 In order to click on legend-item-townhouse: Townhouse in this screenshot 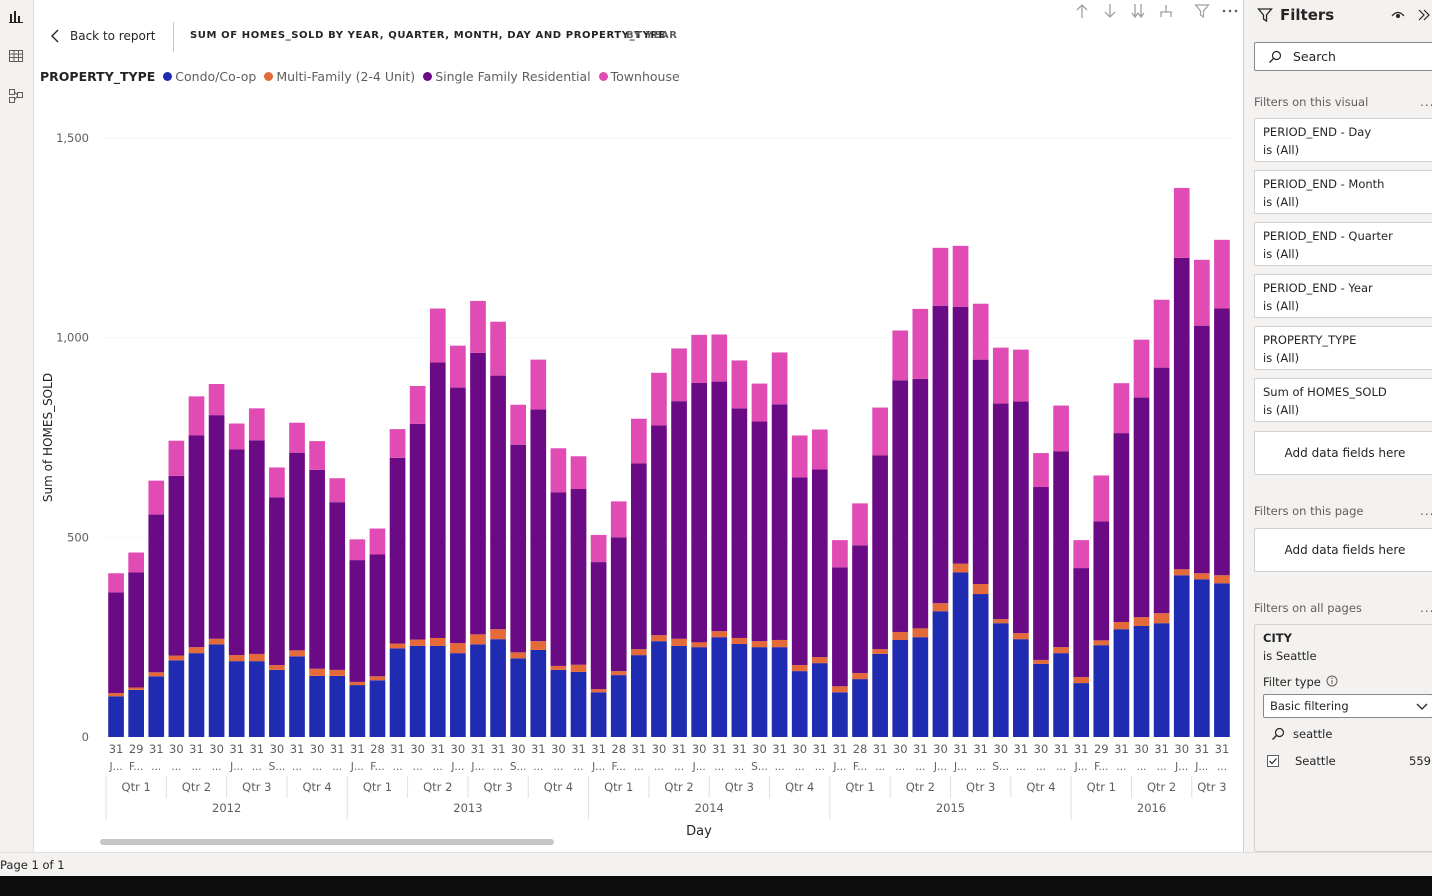, I will do `click(639, 76)`.